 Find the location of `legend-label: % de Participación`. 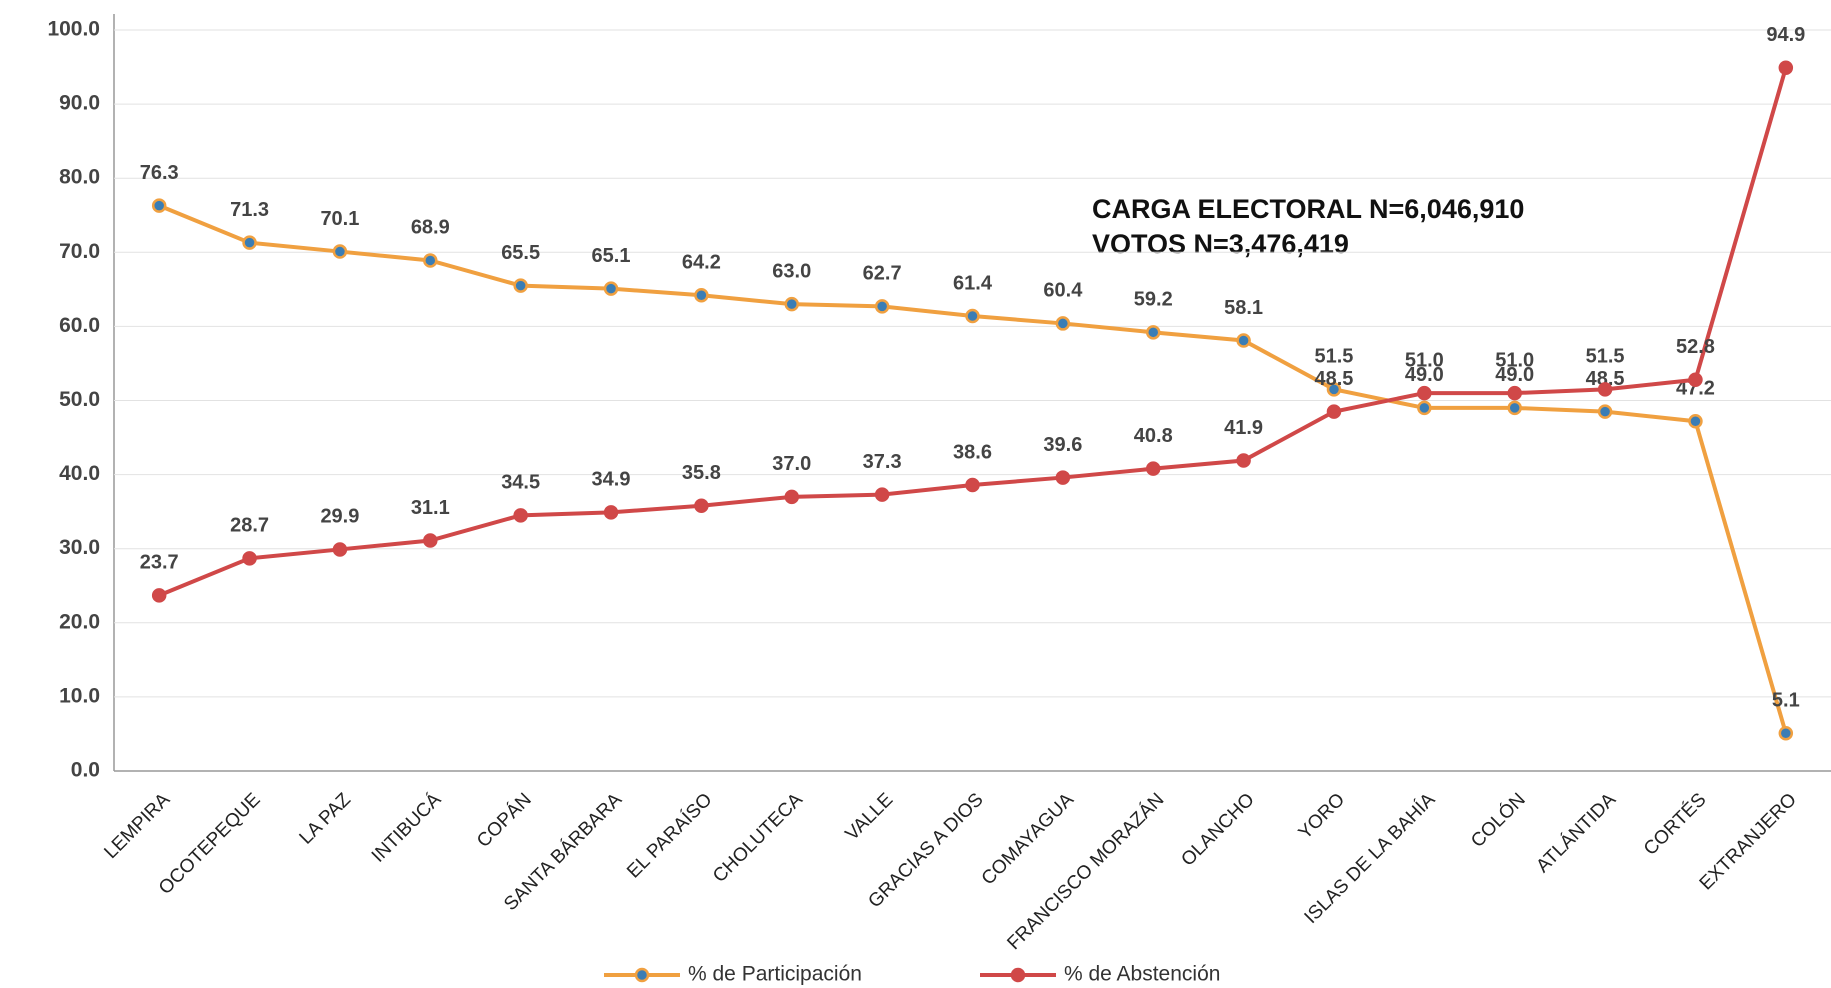

legend-label: % de Participación is located at coordinates (775, 974).